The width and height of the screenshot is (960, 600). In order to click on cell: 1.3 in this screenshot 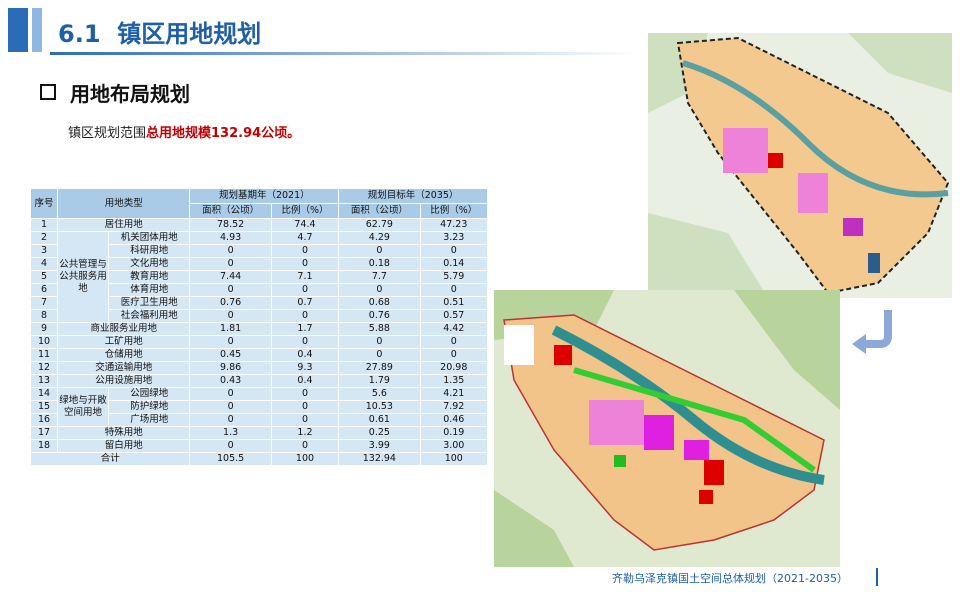, I will do `click(230, 433)`.